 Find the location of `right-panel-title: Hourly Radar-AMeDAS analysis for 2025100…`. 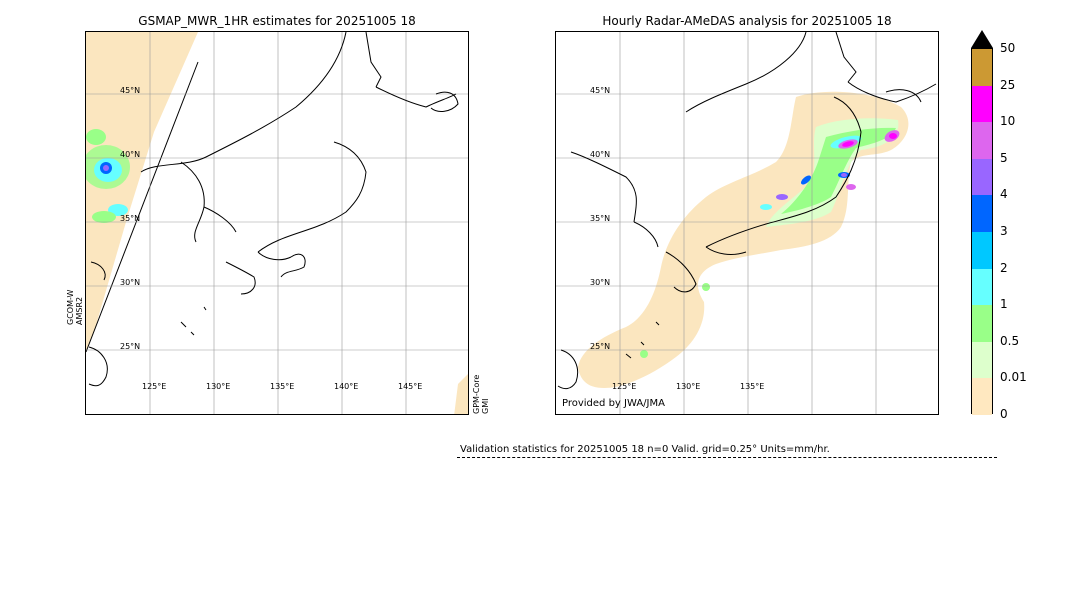

right-panel-title: Hourly Radar-AMeDAS analysis for 2025100… is located at coordinates (747, 21).